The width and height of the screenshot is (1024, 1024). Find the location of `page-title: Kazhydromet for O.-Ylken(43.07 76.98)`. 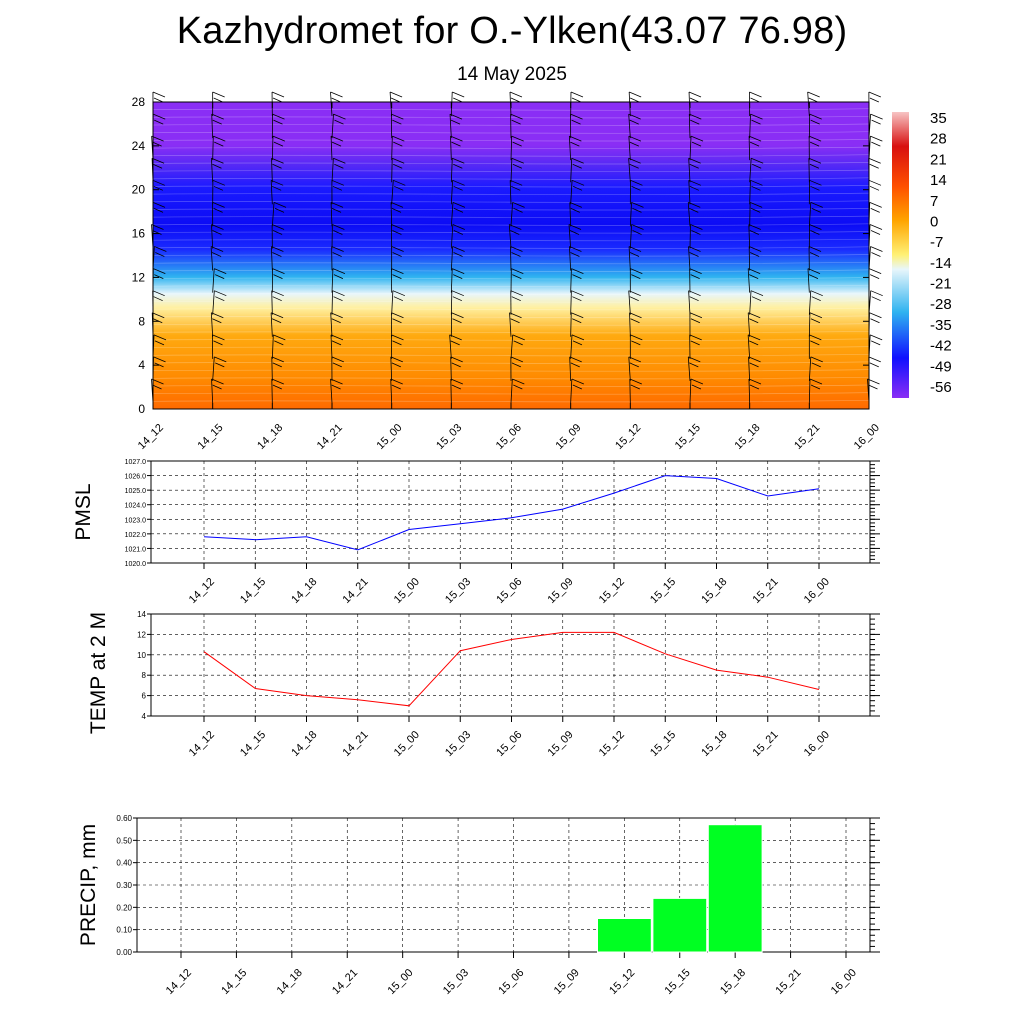

page-title: Kazhydromet for O.-Ylken(43.07 76.98) is located at coordinates (512, 31).